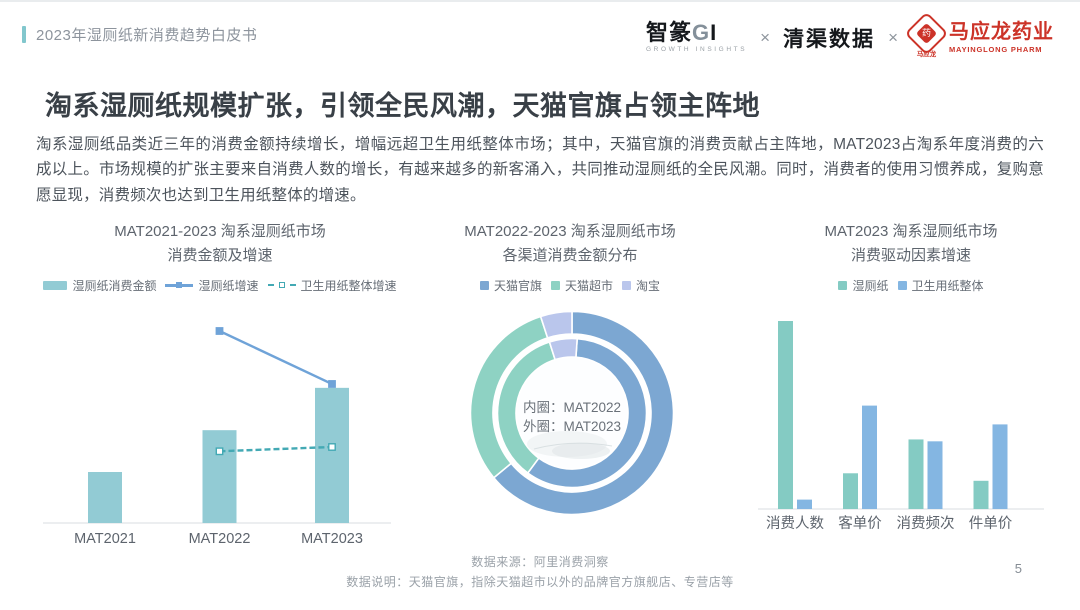 Image resolution: width=1080 pixels, height=610 pixels. Describe the element at coordinates (572, 426) in the screenshot. I see `svg-text: 外圈：MAT2023` at that location.